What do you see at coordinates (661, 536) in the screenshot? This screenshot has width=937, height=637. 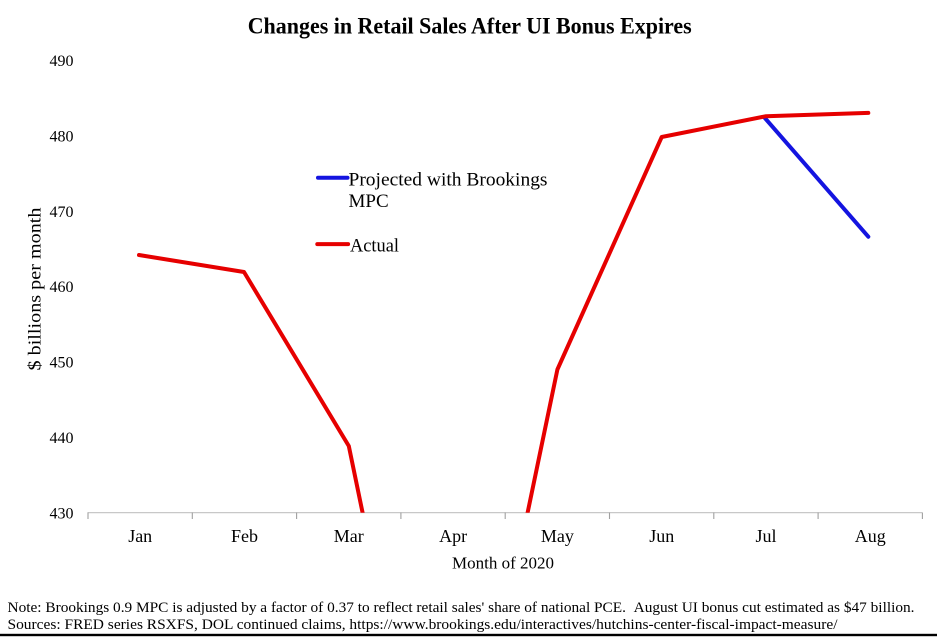 I see `svg-text: Jun` at bounding box center [661, 536].